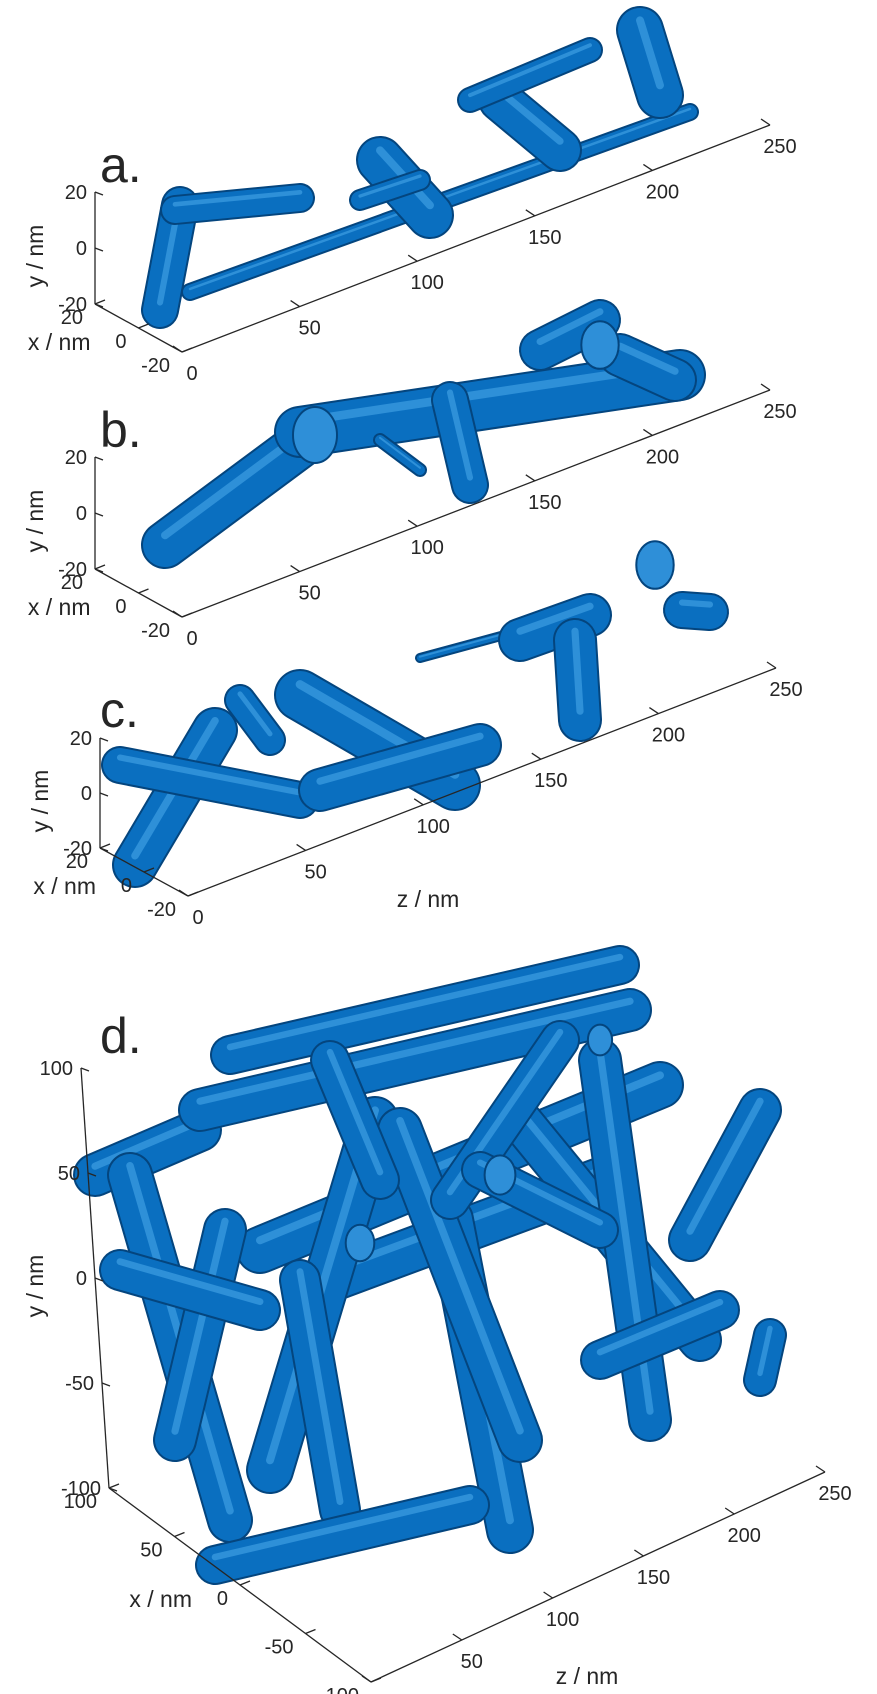 This screenshot has height=1694, width=877. What do you see at coordinates (81, 1489) in the screenshot?
I see `y-tick-label: -100` at bounding box center [81, 1489].